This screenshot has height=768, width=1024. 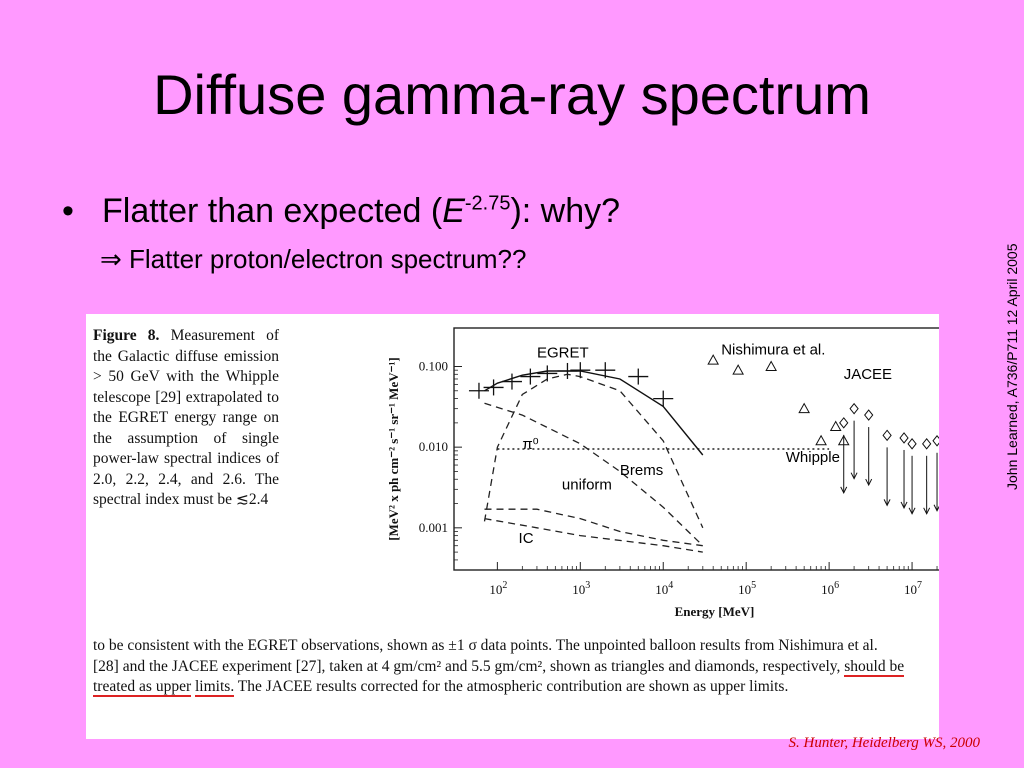 I want to click on sub-bullet: ⇒ Flatter proton/electron spectrum??, so click(x=313, y=259).